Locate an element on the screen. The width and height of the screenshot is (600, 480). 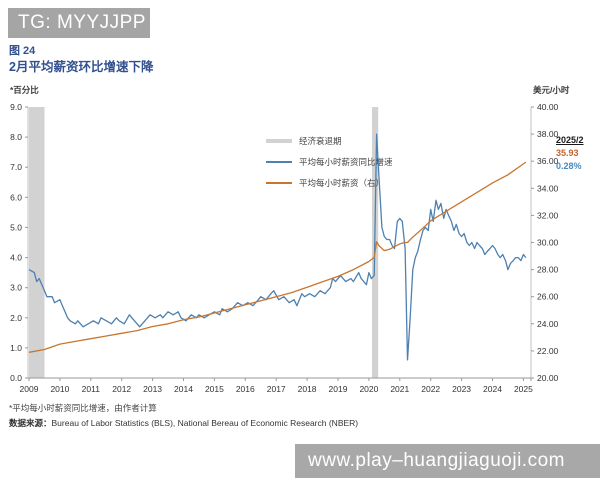
x-axis-tick-label: 2021 is located at coordinates (399, 389).